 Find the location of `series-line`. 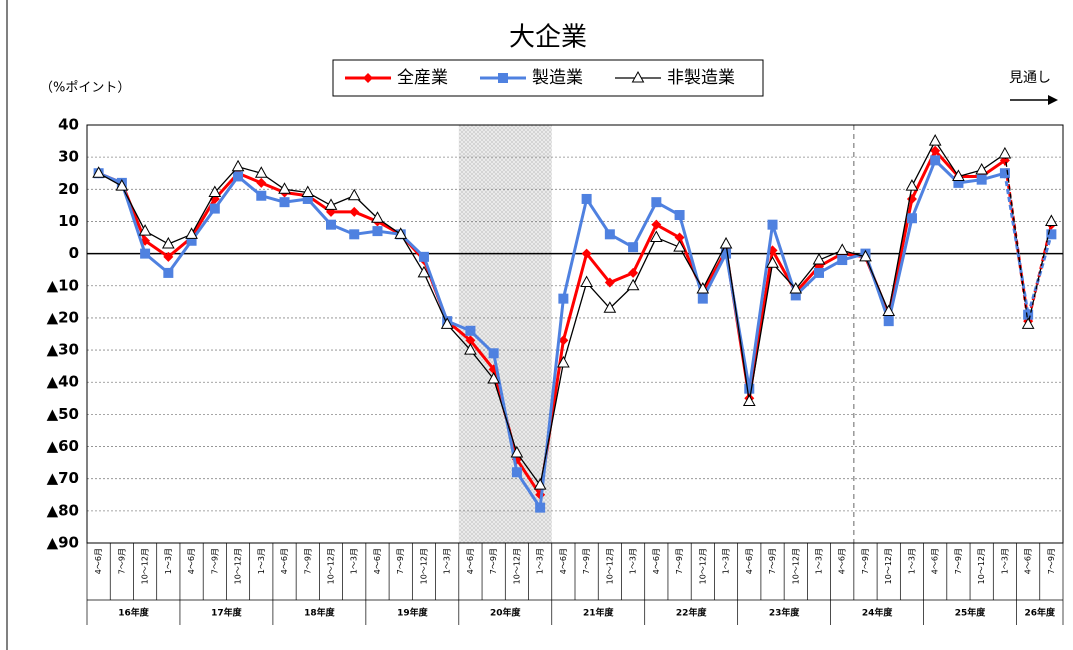

series-line is located at coordinates (1028, 241).